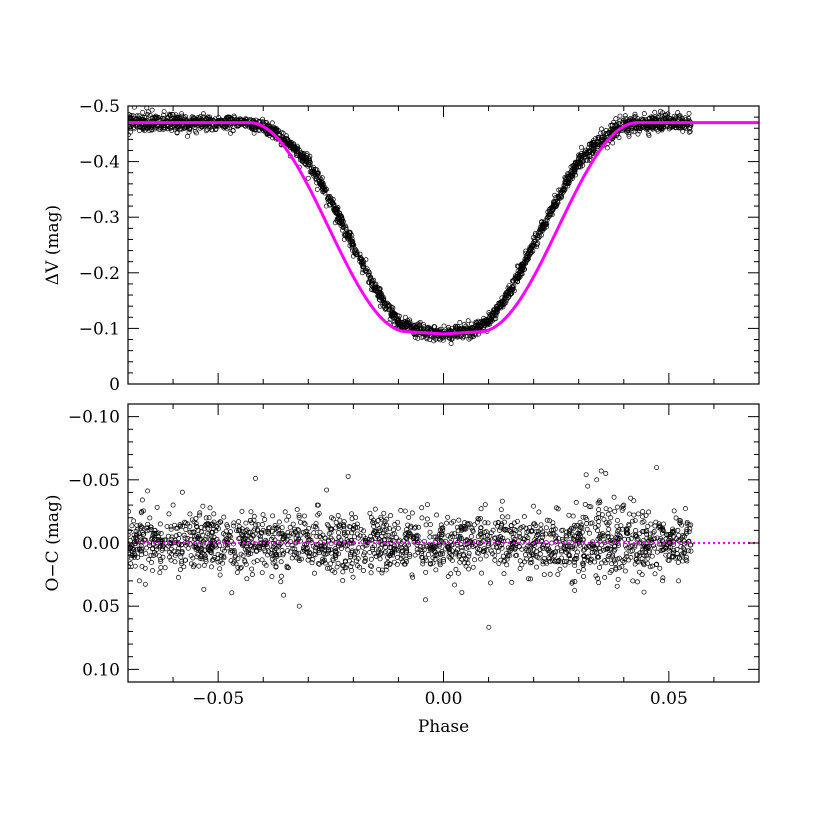 Image resolution: width=830 pixels, height=830 pixels. What do you see at coordinates (101, 607) in the screenshot?
I see `y-tick-label: 0.05` at bounding box center [101, 607].